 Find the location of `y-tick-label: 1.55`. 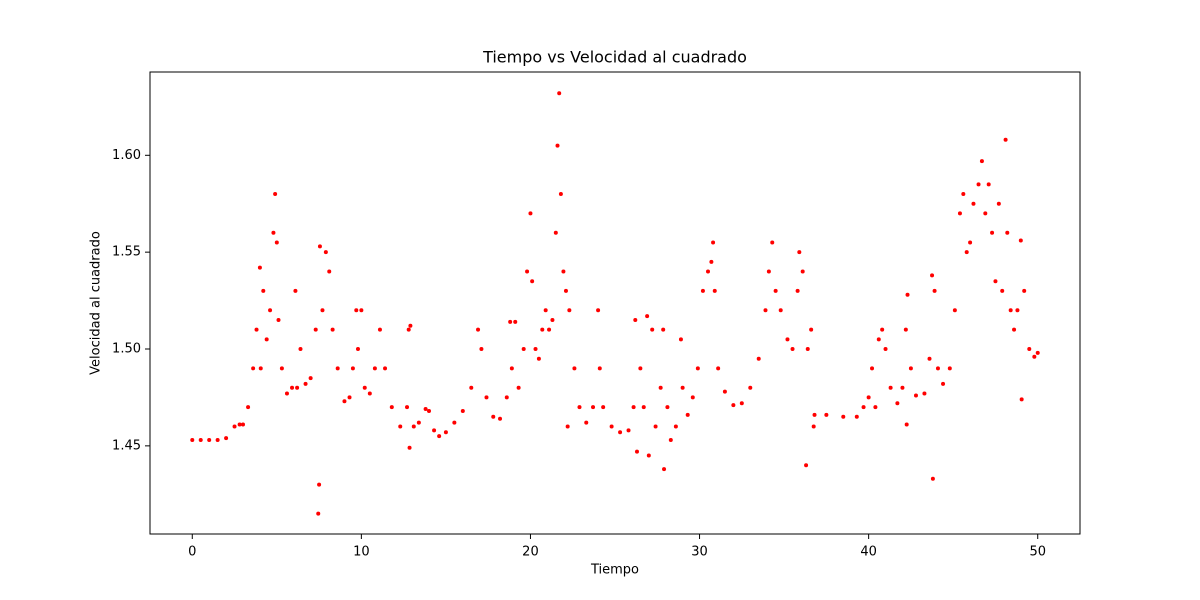

y-tick-label: 1.55 is located at coordinates (126, 252).